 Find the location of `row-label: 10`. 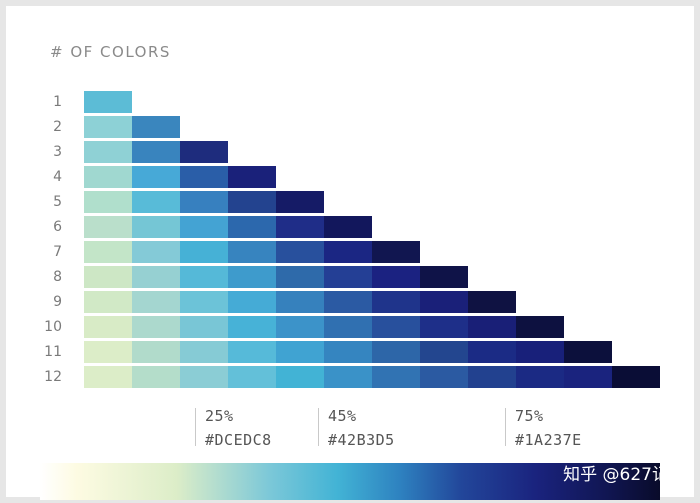

row-label: 10 is located at coordinates (53, 327).